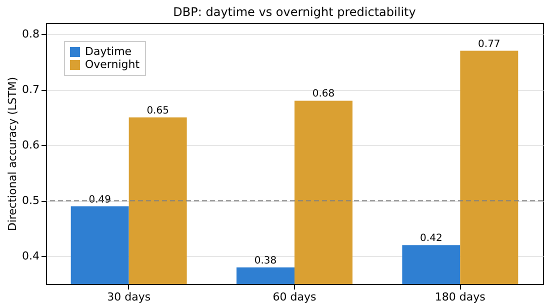 This screenshot has width=550, height=308. What do you see at coordinates (99, 200) in the screenshot?
I see `data-label: 0.49` at bounding box center [99, 200].